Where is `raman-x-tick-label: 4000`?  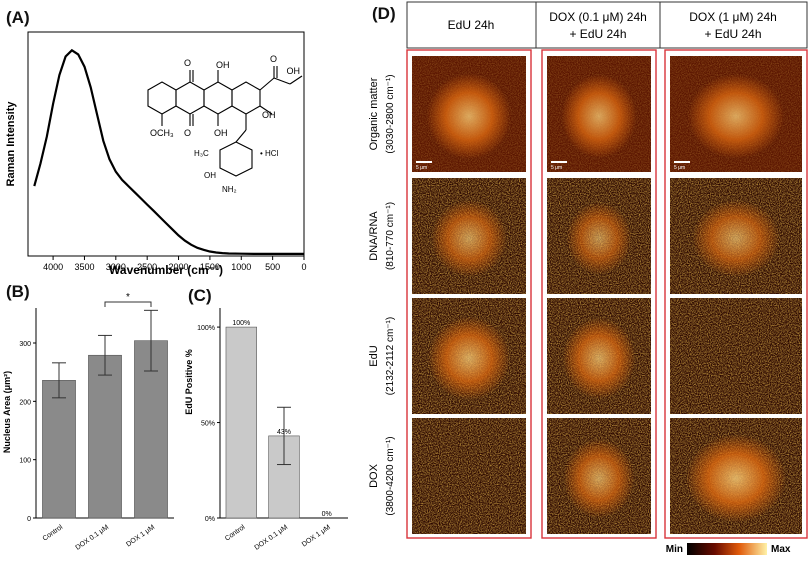
raman-x-tick-label: 4000 is located at coordinates (53, 267).